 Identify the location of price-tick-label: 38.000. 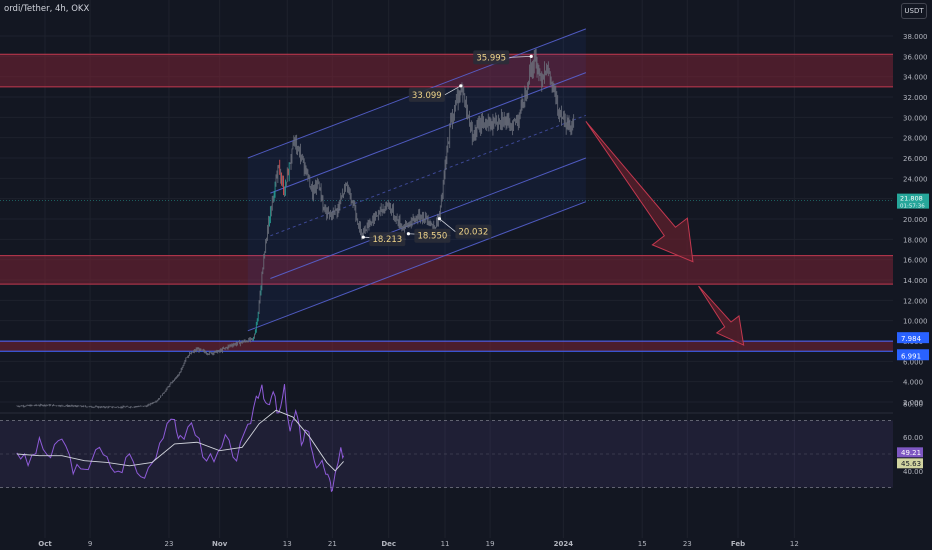
(915, 37).